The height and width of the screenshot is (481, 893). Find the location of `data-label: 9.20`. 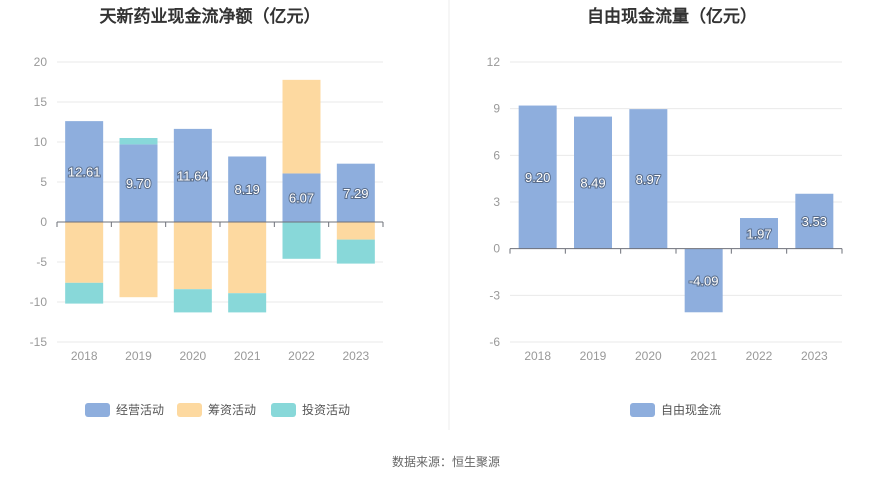

data-label: 9.20 is located at coordinates (537, 177).